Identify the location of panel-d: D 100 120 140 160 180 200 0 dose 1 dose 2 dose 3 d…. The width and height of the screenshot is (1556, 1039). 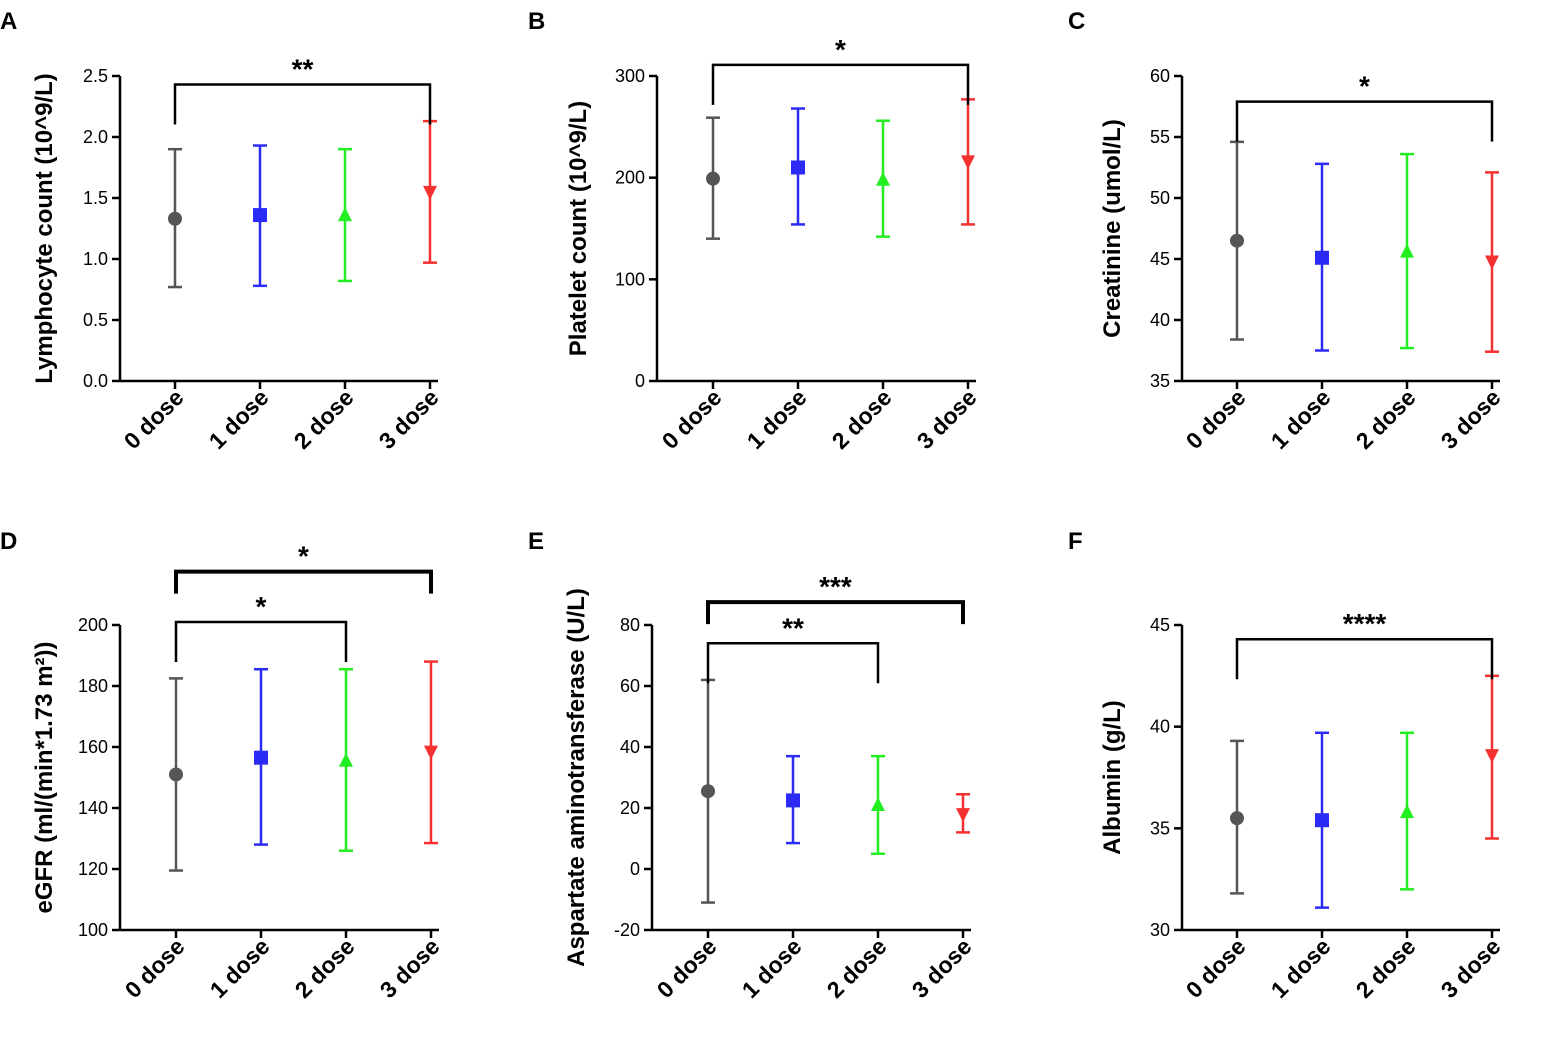
(222, 765).